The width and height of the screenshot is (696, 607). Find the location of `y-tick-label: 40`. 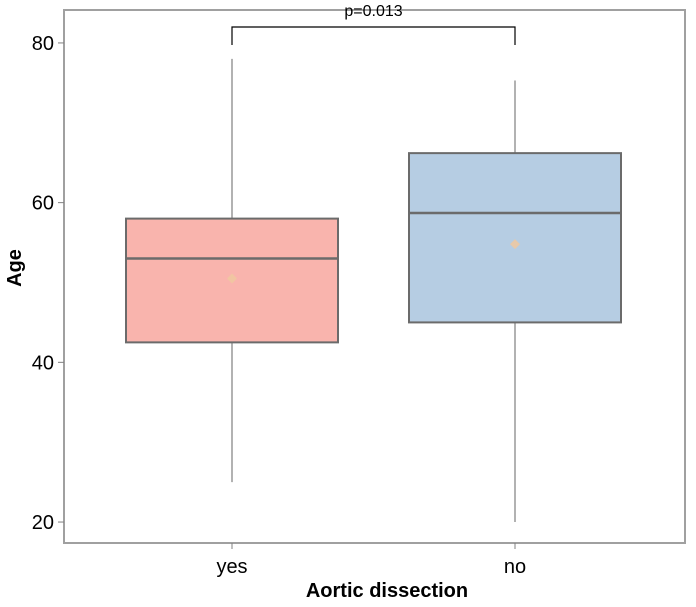

y-tick-label: 40 is located at coordinates (43, 363).